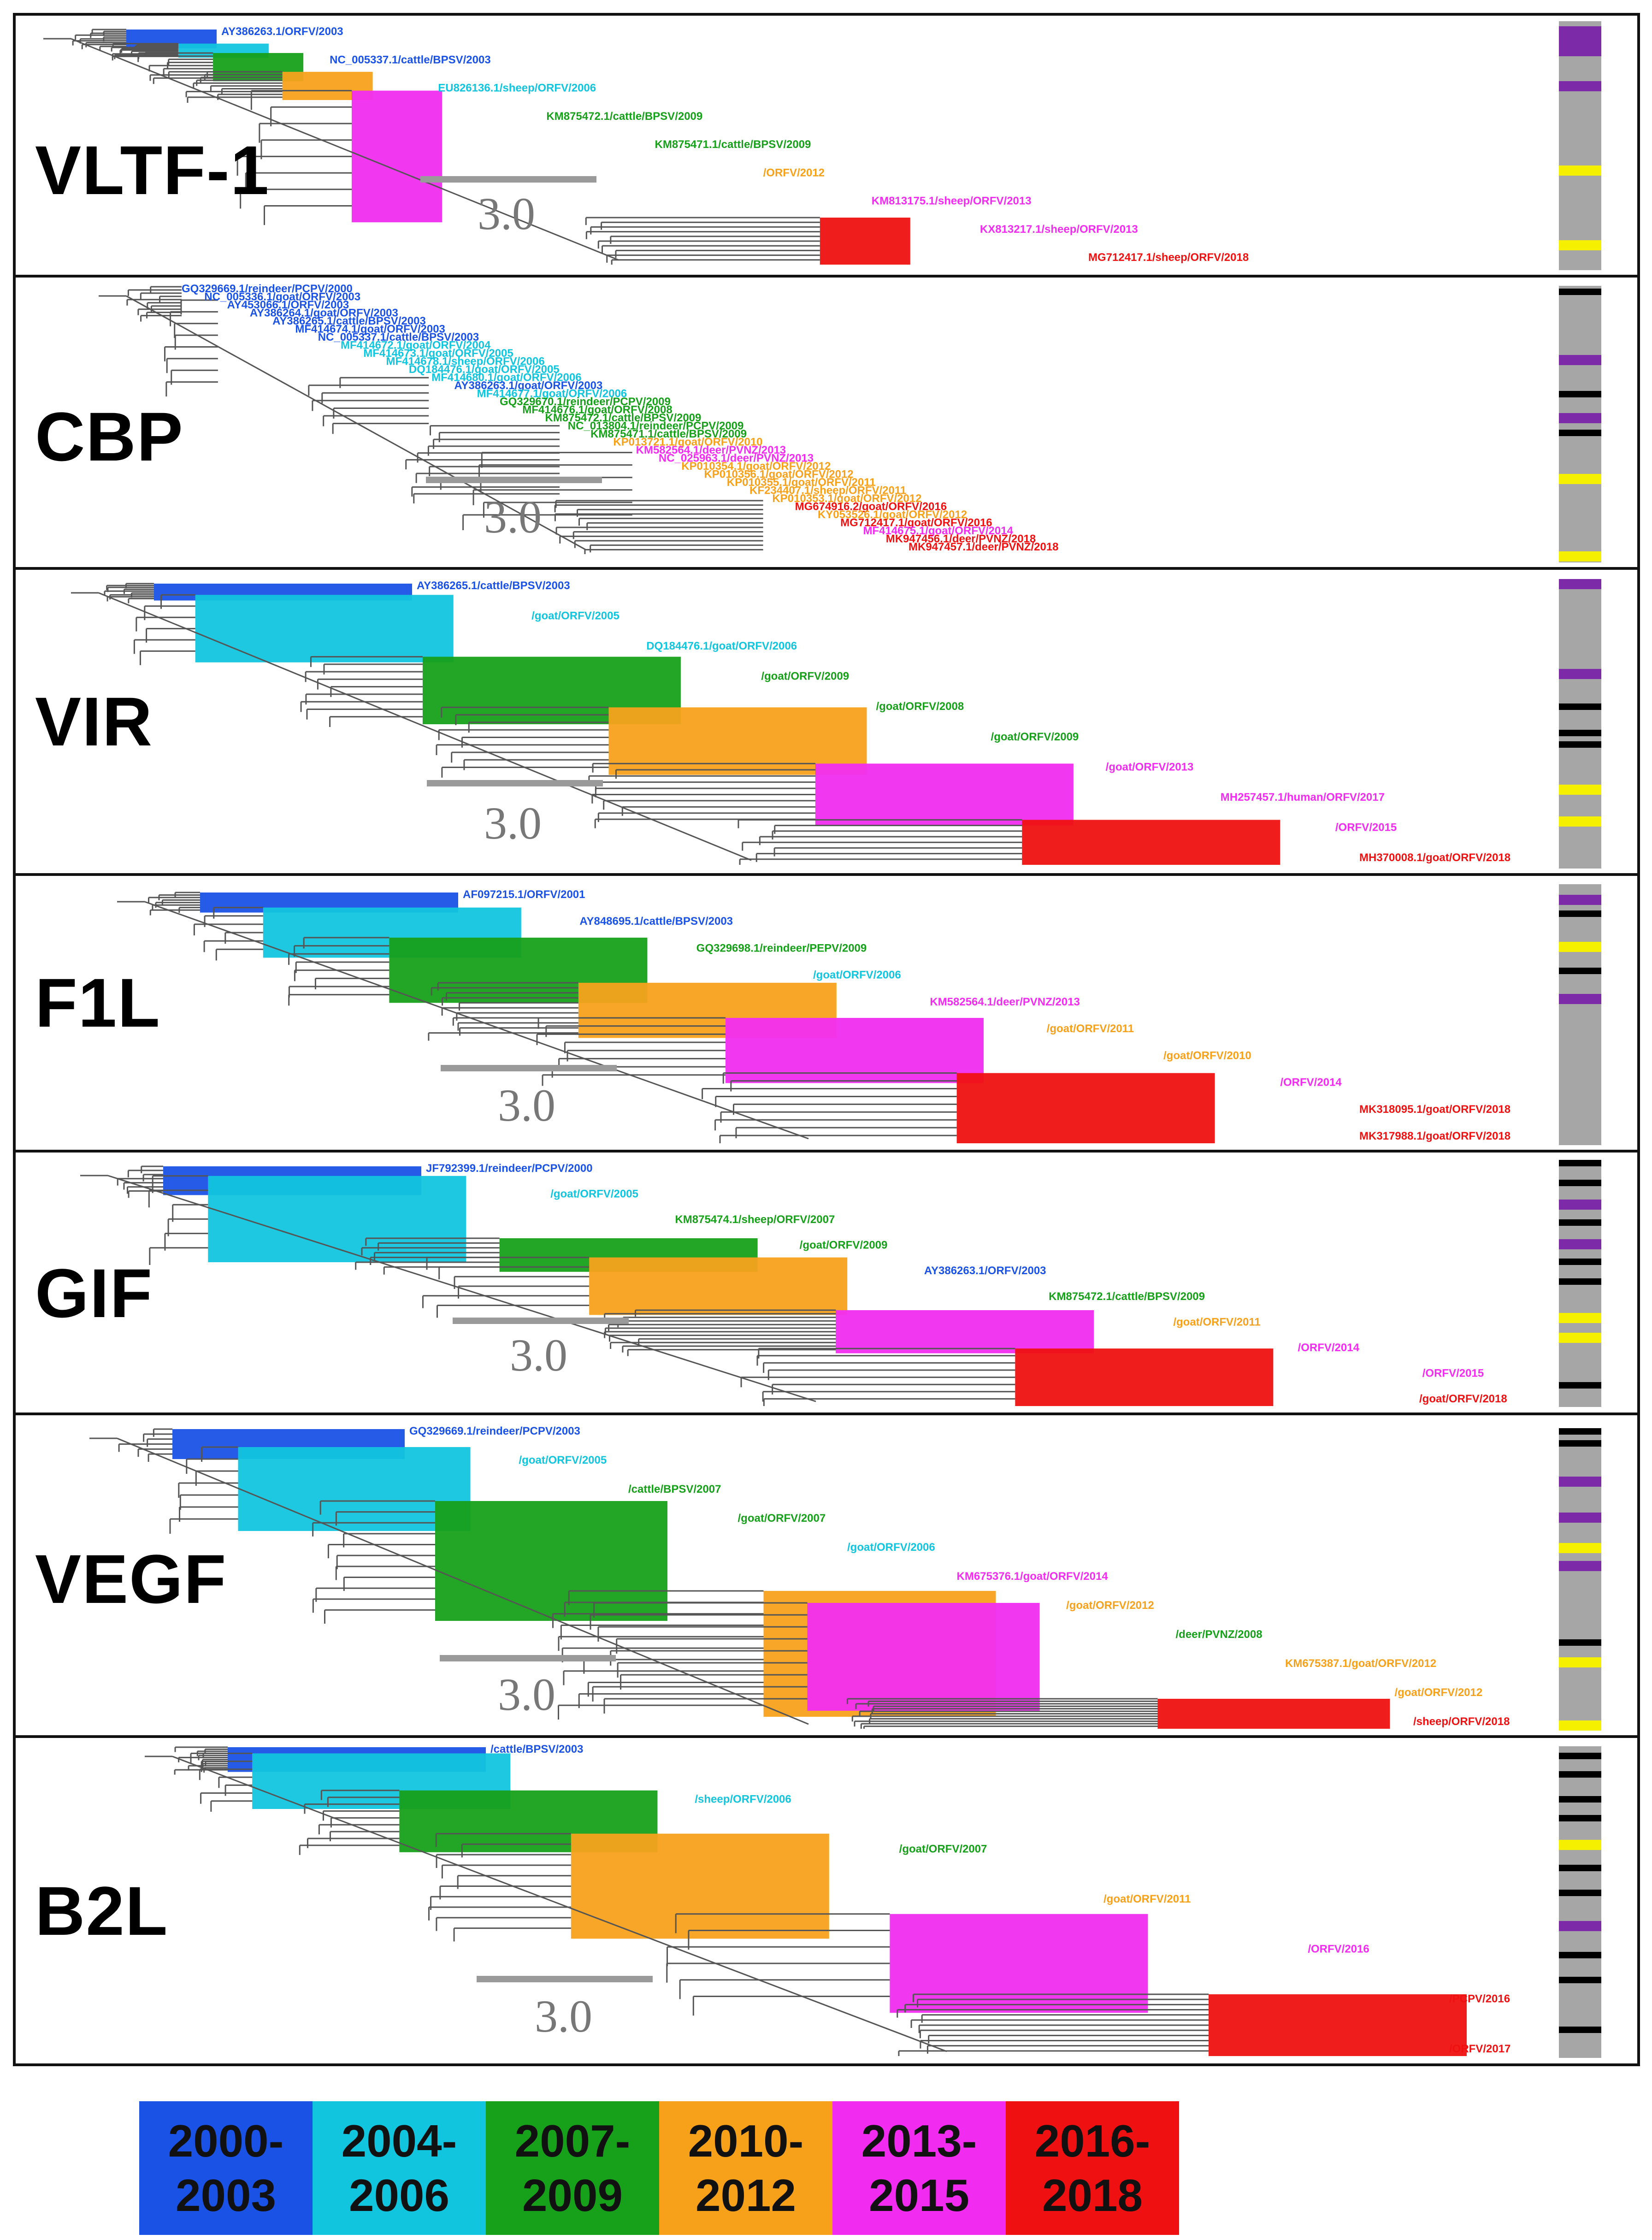 The width and height of the screenshot is (1652, 2240). Describe the element at coordinates (324, 313) in the screenshot. I see `leaf-label: AY386264.1/goat/ORFV/2003` at that location.